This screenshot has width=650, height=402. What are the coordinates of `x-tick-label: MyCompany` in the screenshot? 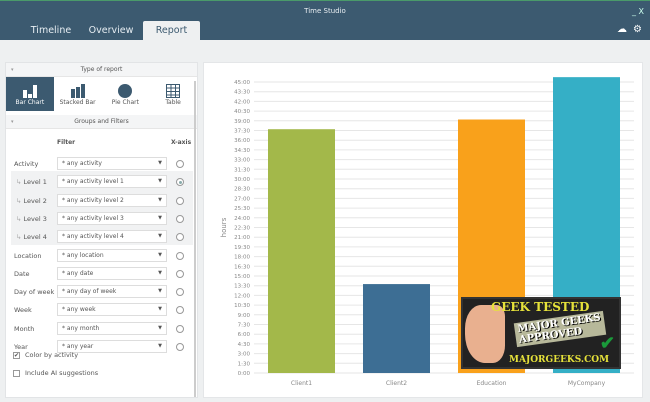 It's located at (587, 383).